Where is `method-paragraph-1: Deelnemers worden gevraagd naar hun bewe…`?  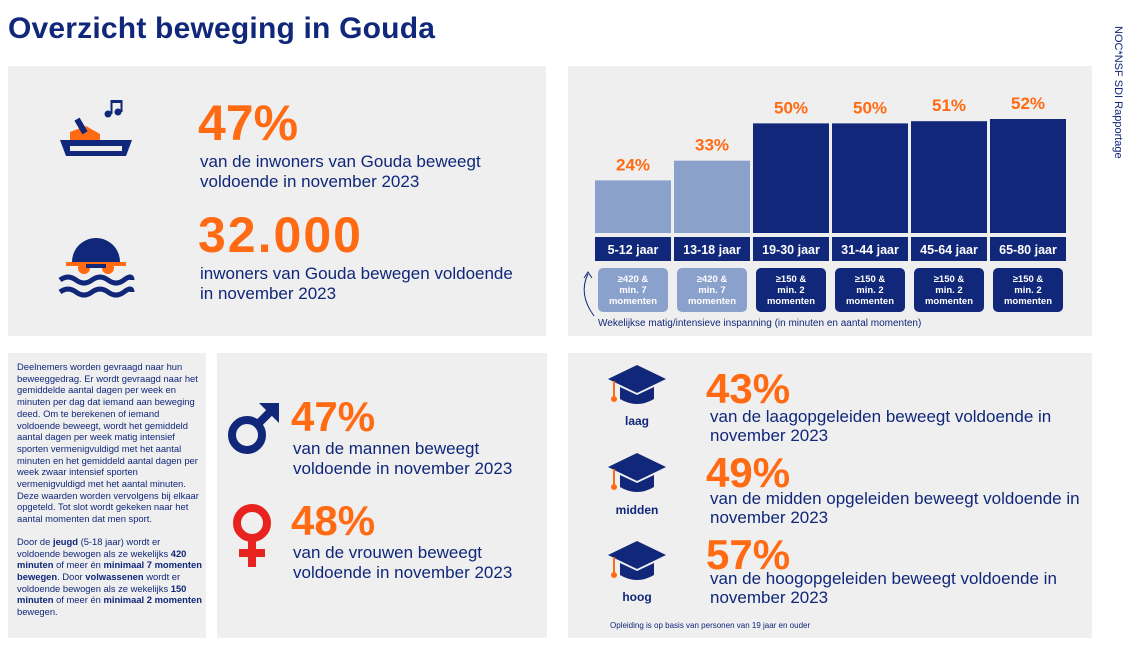 method-paragraph-1: Deelnemers worden gevraagd naar hun bewe… is located at coordinates (108, 443).